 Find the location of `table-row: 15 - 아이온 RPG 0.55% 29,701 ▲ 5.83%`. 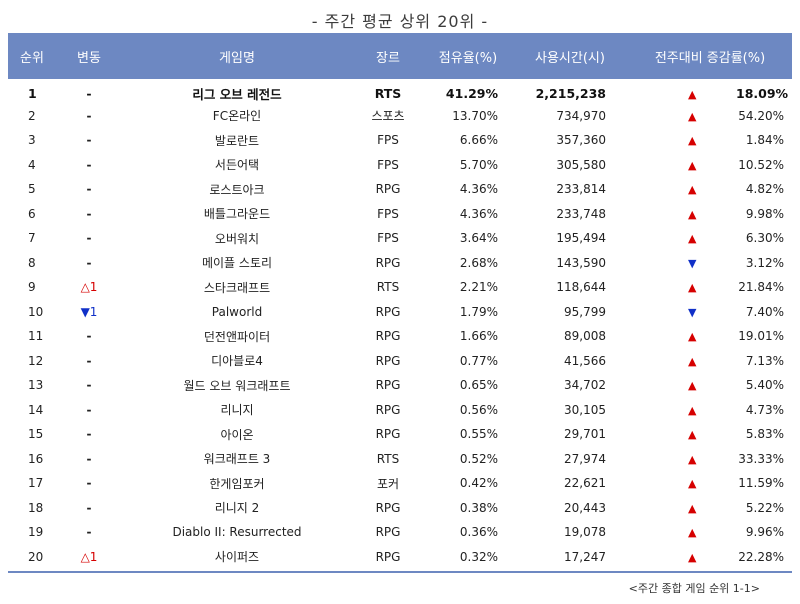

table-row: 15 - 아이온 RPG 0.55% 29,701 ▲ 5.83% is located at coordinates (400, 434).